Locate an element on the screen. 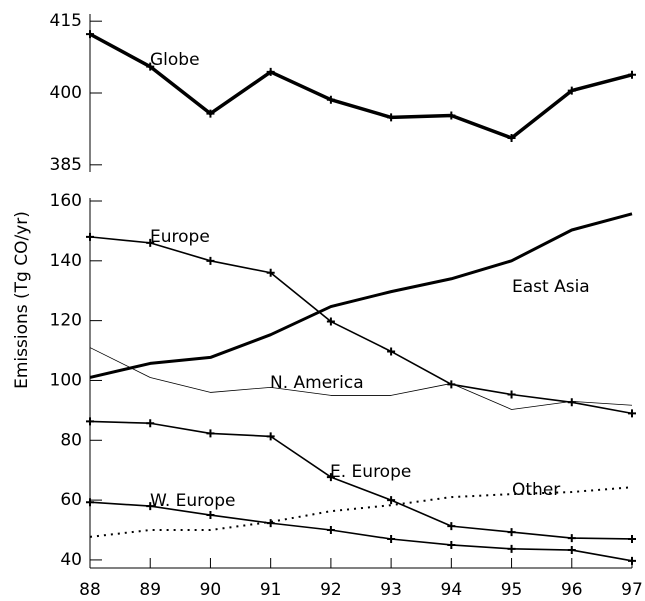 The height and width of the screenshot is (601, 645). y-tick-label: 120 is located at coordinates (66, 321).